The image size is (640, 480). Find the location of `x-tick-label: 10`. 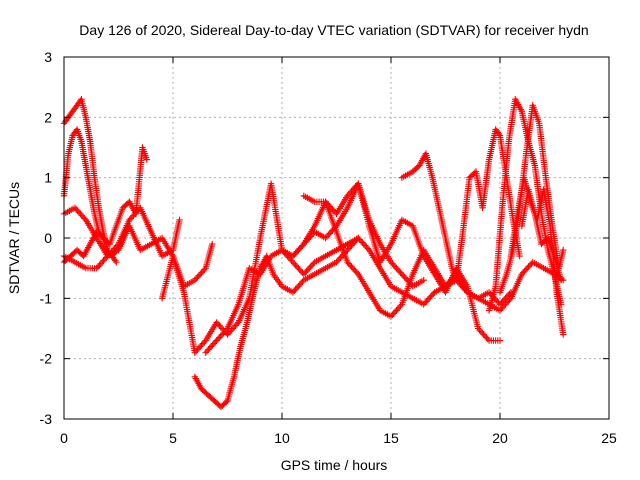

x-tick-label: 10 is located at coordinates (282, 438).